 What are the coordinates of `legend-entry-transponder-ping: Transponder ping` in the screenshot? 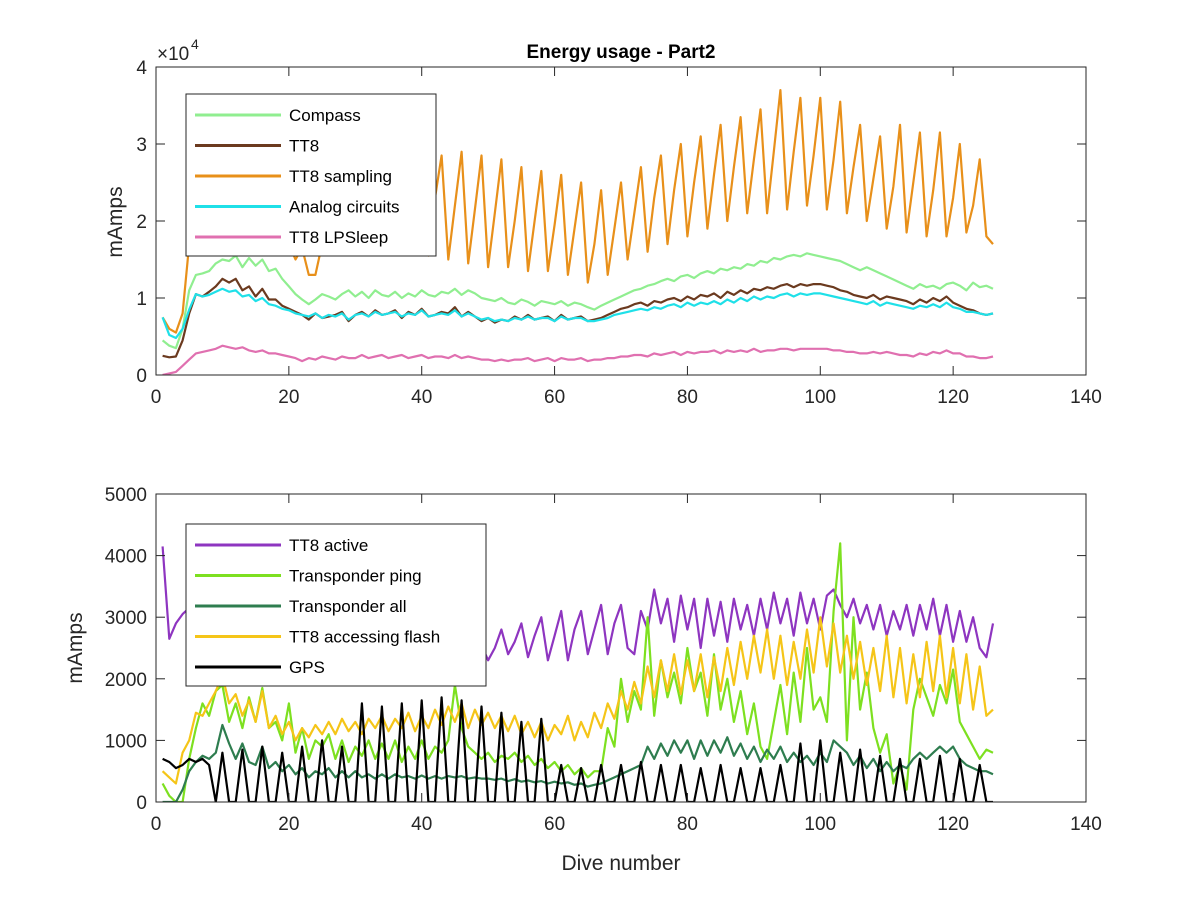 It's located at (355, 576).